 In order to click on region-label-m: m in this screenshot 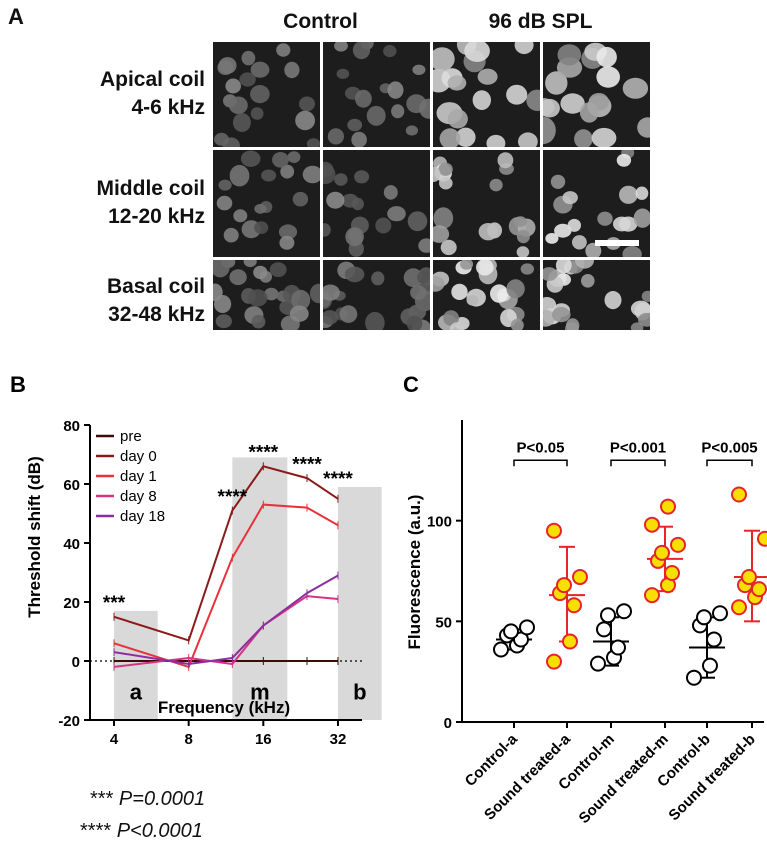, I will do `click(260, 691)`.